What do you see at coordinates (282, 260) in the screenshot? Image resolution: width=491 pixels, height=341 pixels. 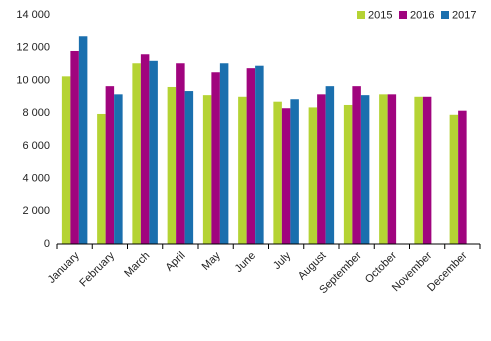 I see `x-tick-label: July` at bounding box center [282, 260].